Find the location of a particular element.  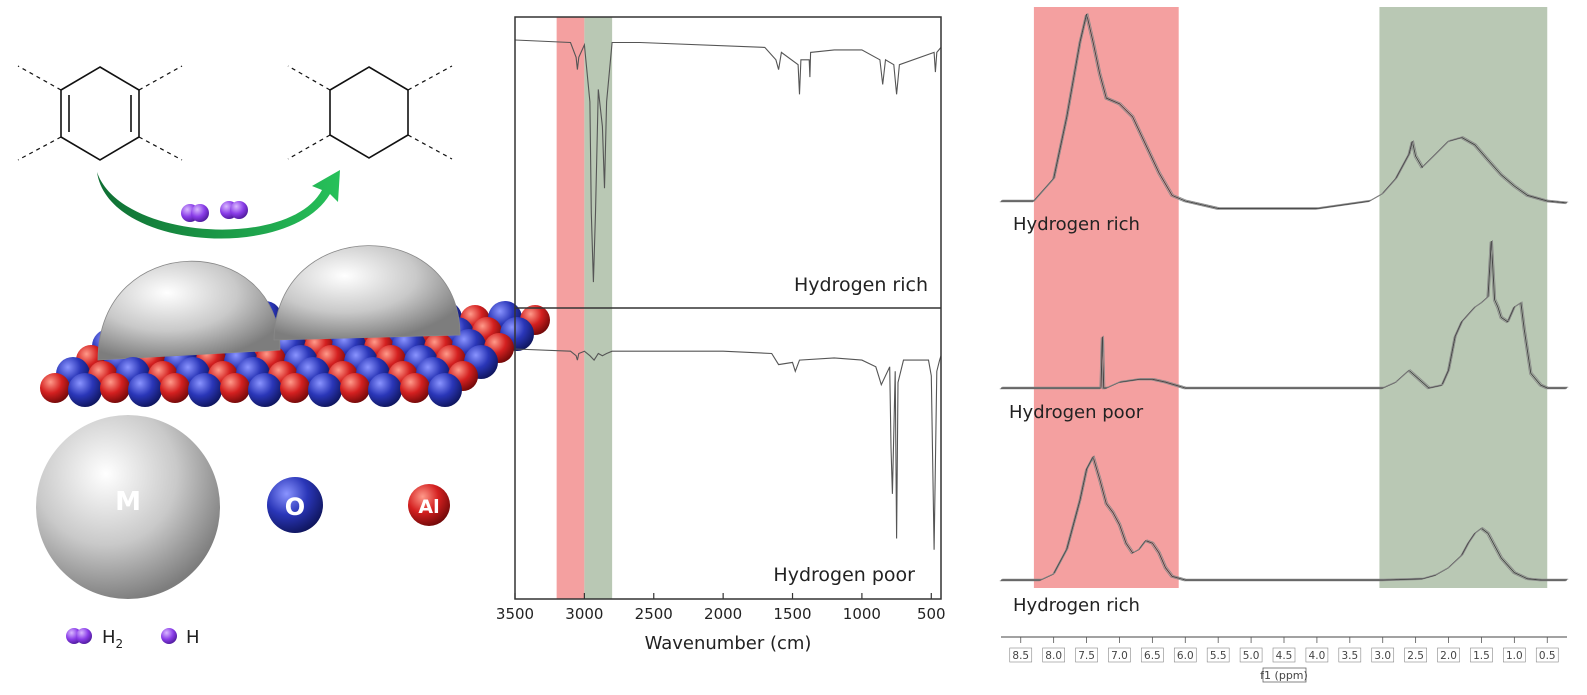

oxygen-label: O is located at coordinates (295, 507).